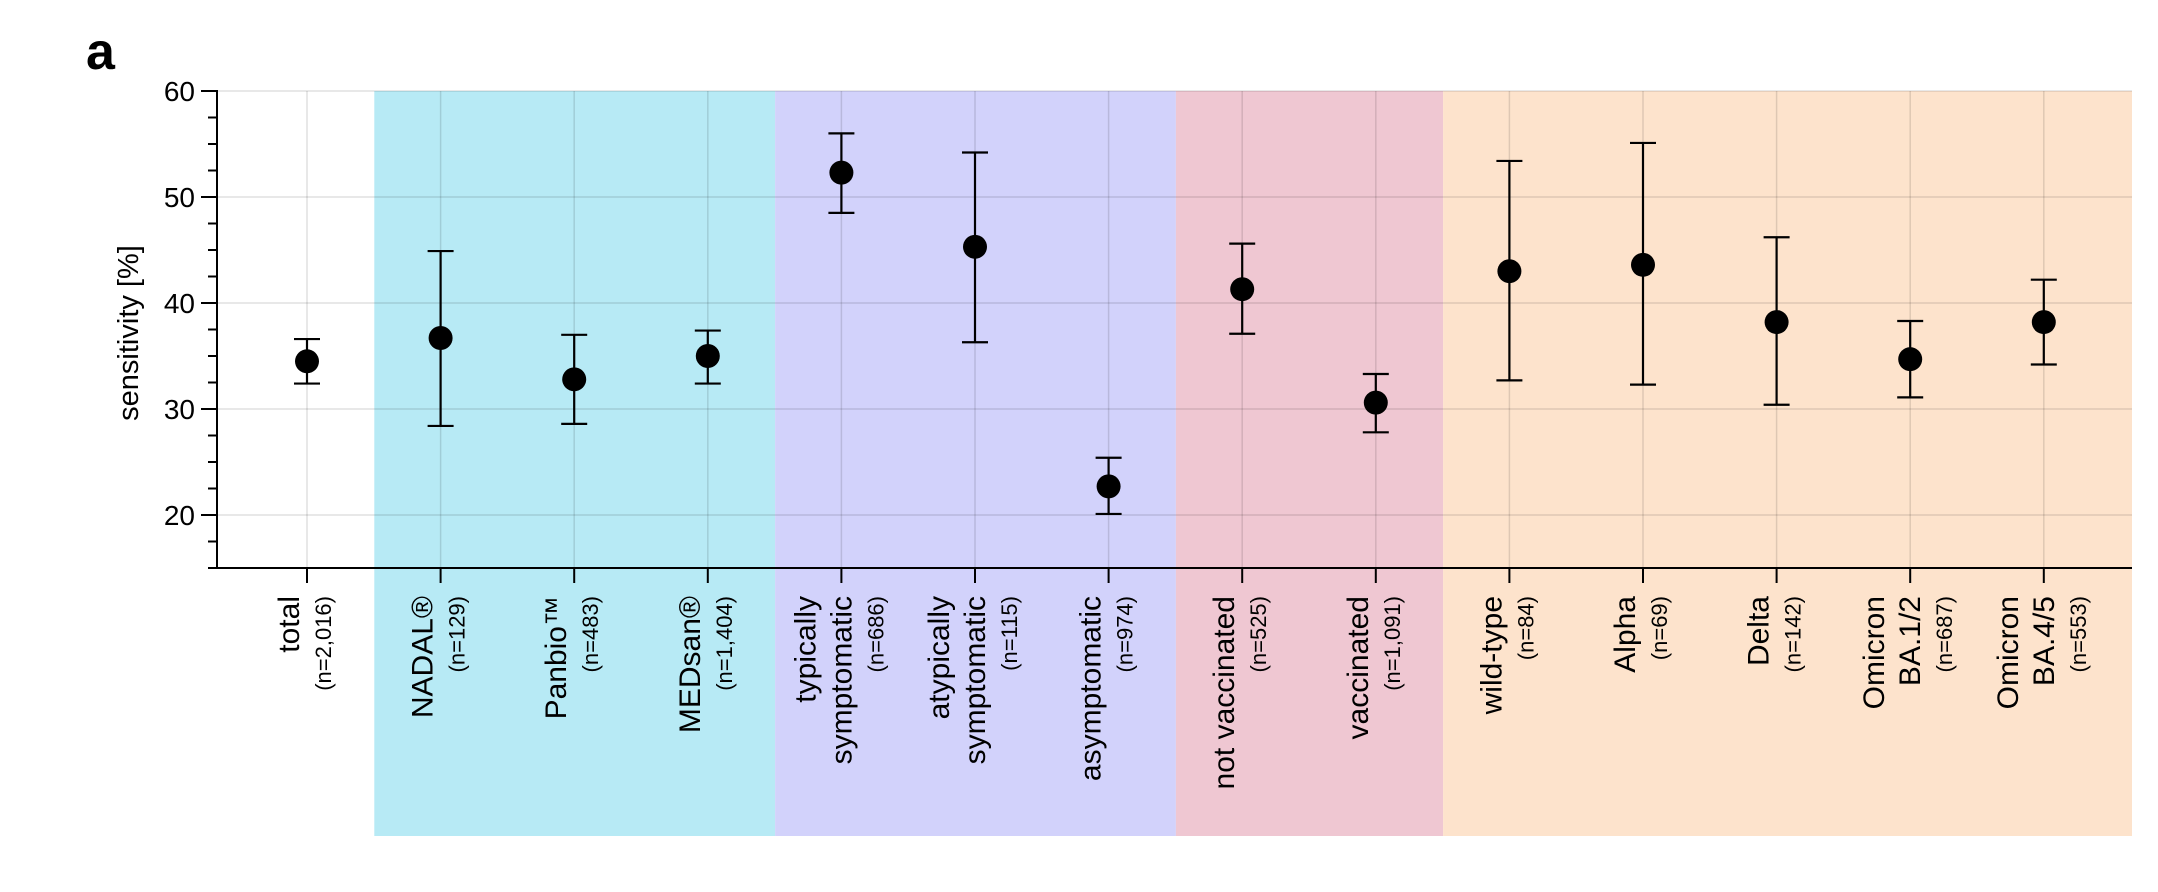  I want to click on x-tick-label-2: Panbio™, so click(556, 657).